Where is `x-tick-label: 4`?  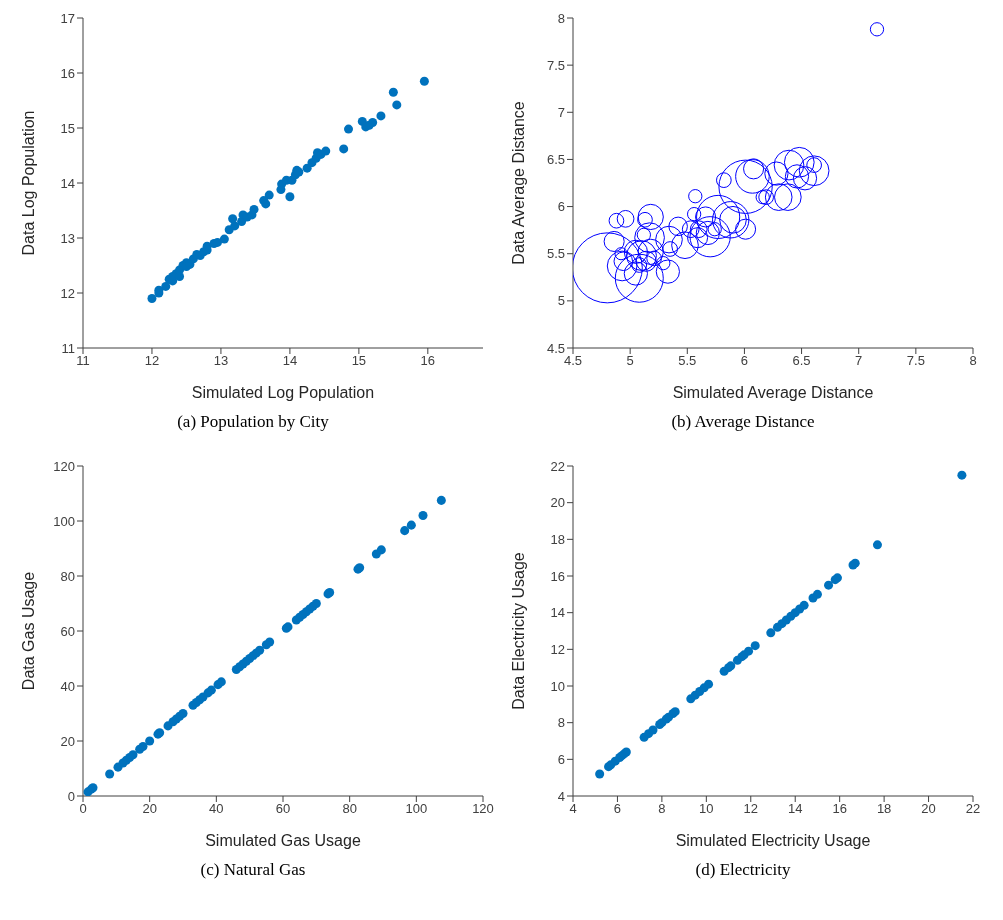
x-tick-label: 4 is located at coordinates (573, 809).